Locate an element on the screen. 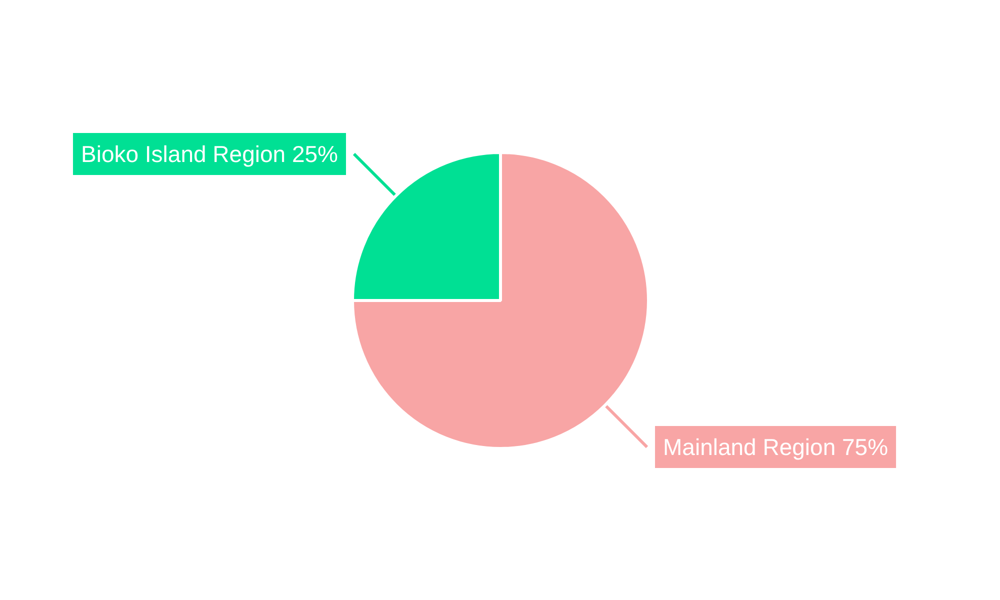  slice-label: Bioko Island Region 25% is located at coordinates (209, 153).